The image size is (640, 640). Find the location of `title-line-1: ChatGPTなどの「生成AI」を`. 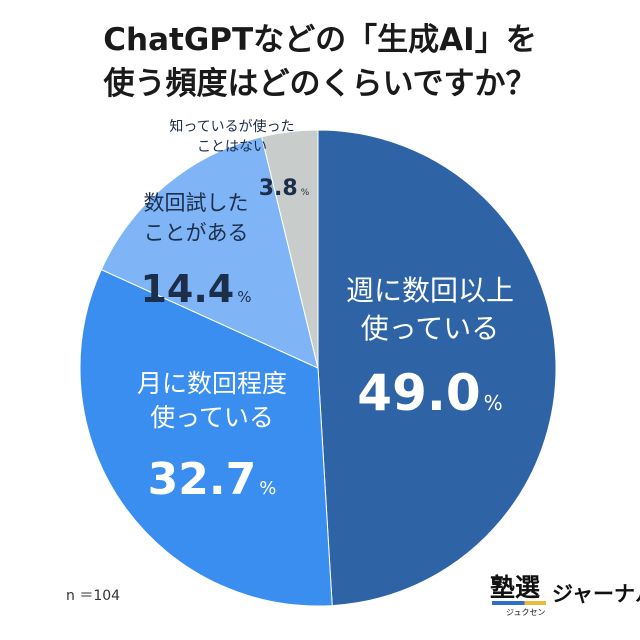

title-line-1: ChatGPTなどの「生成AI」を is located at coordinates (320, 40).